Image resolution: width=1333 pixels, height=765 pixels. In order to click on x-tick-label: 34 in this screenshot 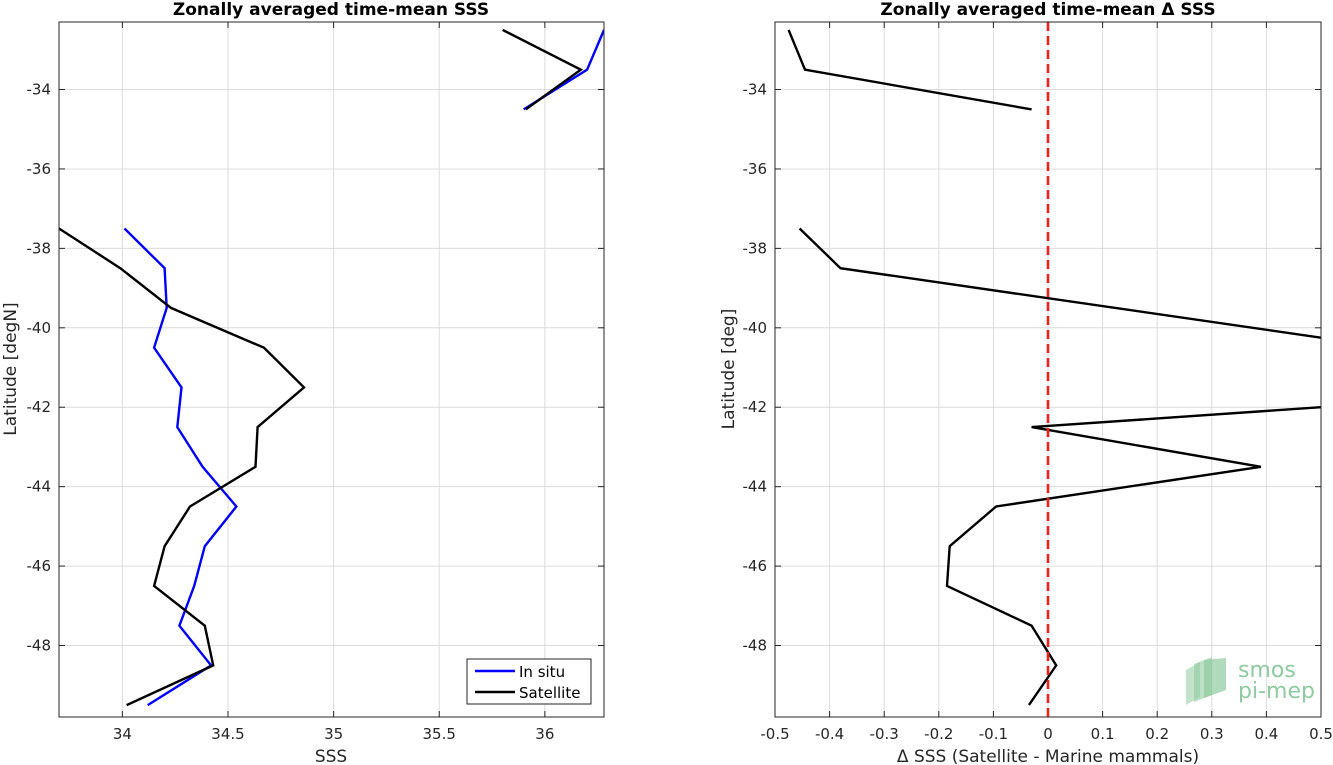, I will do `click(122, 734)`.